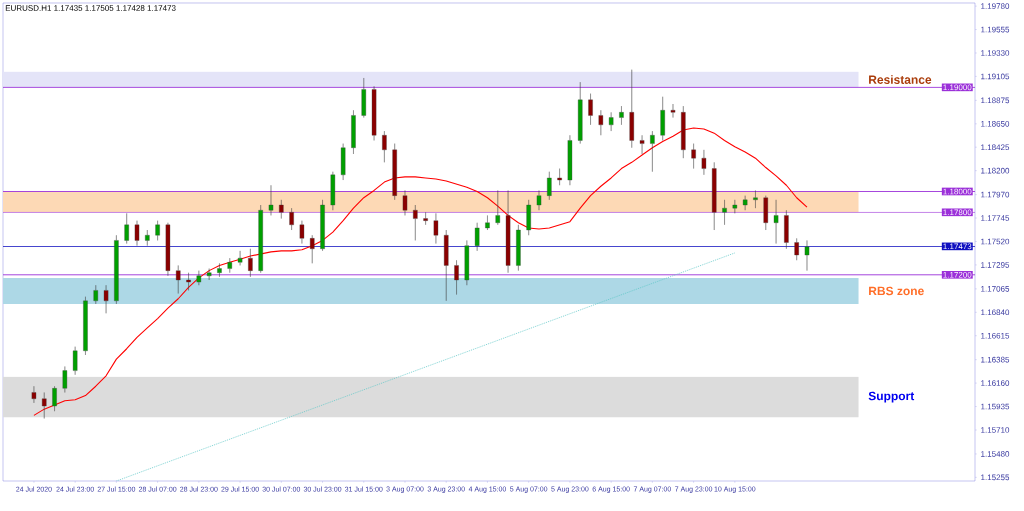 The image size is (1024, 511). Describe the element at coordinates (995, 76) in the screenshot. I see `y-tick-label: 1.19105` at that location.